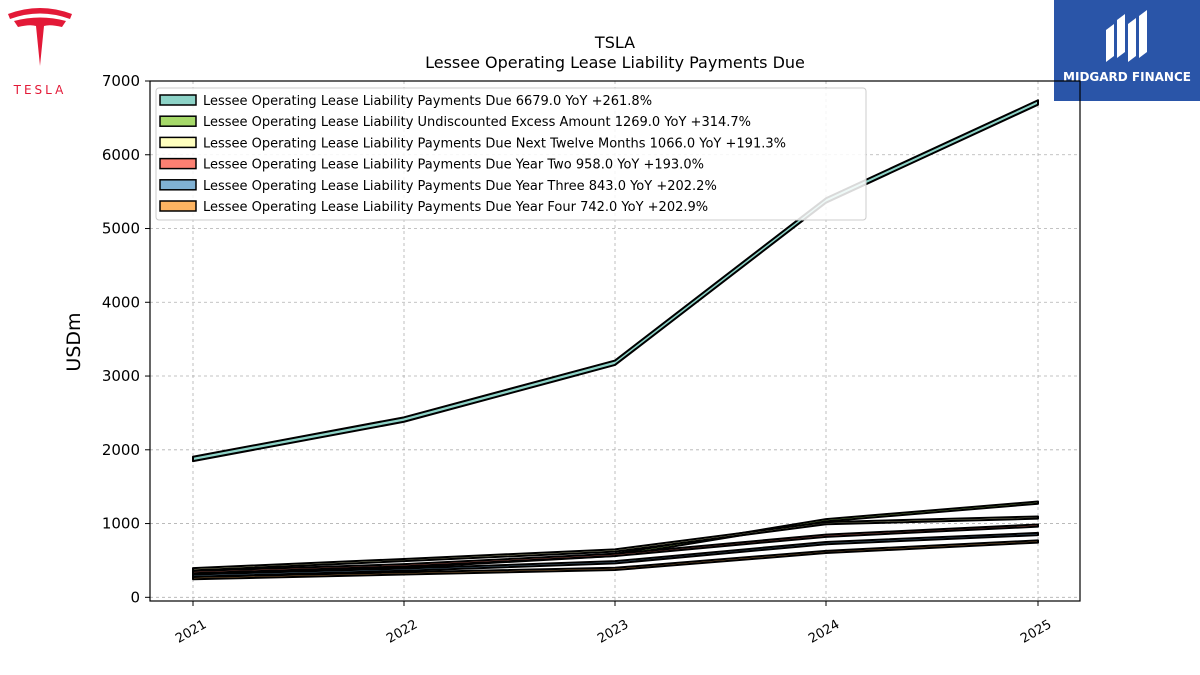  What do you see at coordinates (402, 632) in the screenshot?
I see `x-tick-label: 2022` at bounding box center [402, 632].